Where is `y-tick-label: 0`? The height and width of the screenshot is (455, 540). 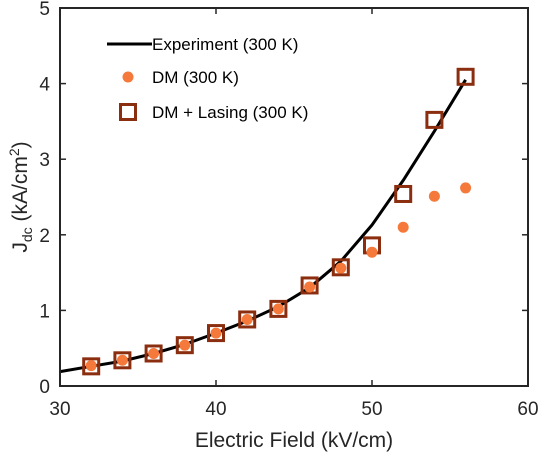 y-tick-label: 0 is located at coordinates (44, 387).